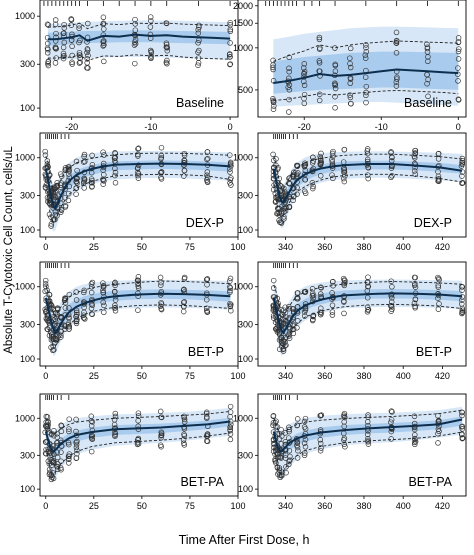 The image size is (474, 555). What do you see at coordinates (190, 506) in the screenshot?
I see `x-tick-label: 75` at bounding box center [190, 506].